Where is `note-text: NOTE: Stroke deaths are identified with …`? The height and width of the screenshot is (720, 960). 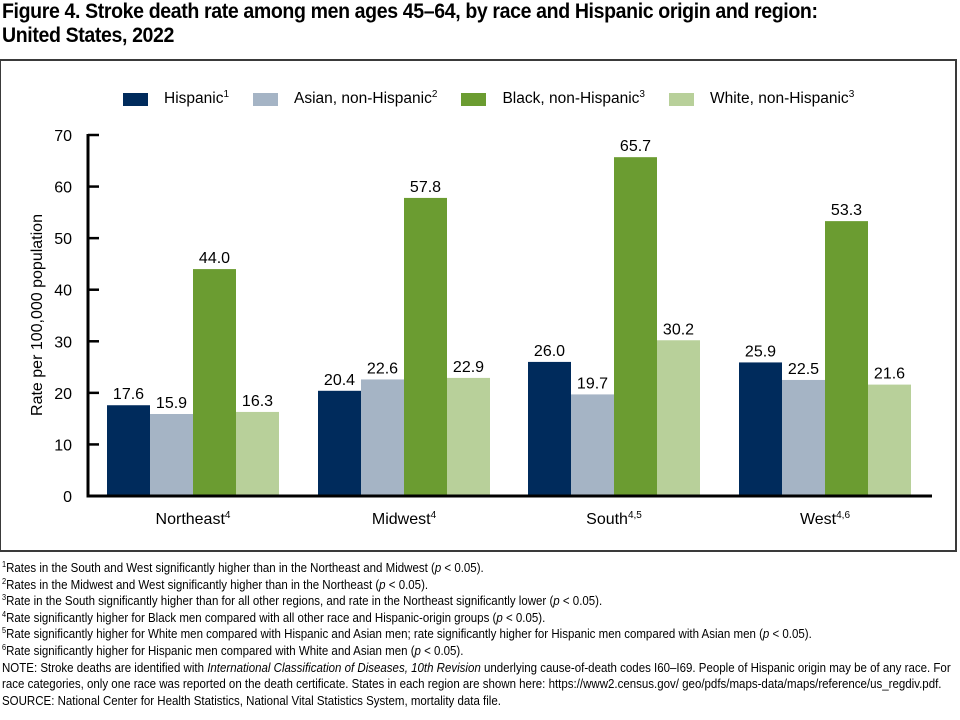 note-text: NOTE: Stroke deaths are identified with … is located at coordinates (480, 676).